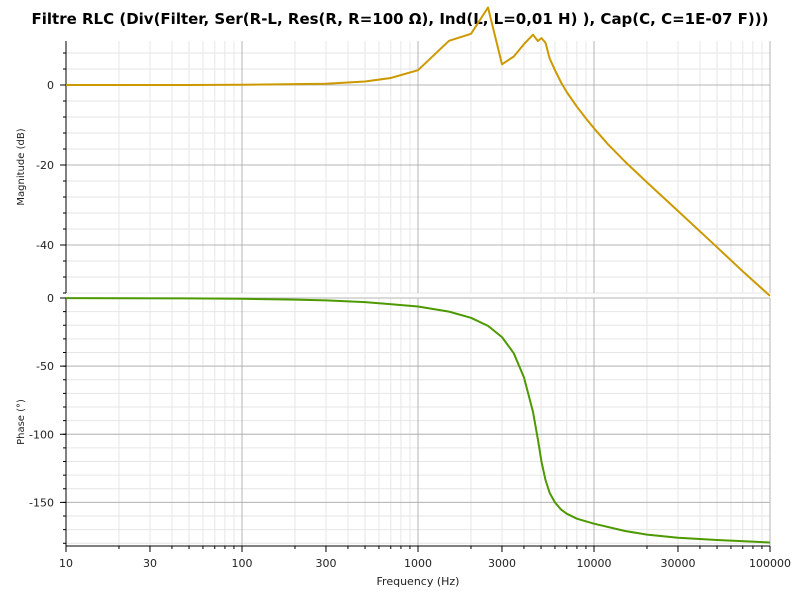 The width and height of the screenshot is (800, 600). Describe the element at coordinates (677, 563) in the screenshot. I see `x-tick-label: 30000` at that location.